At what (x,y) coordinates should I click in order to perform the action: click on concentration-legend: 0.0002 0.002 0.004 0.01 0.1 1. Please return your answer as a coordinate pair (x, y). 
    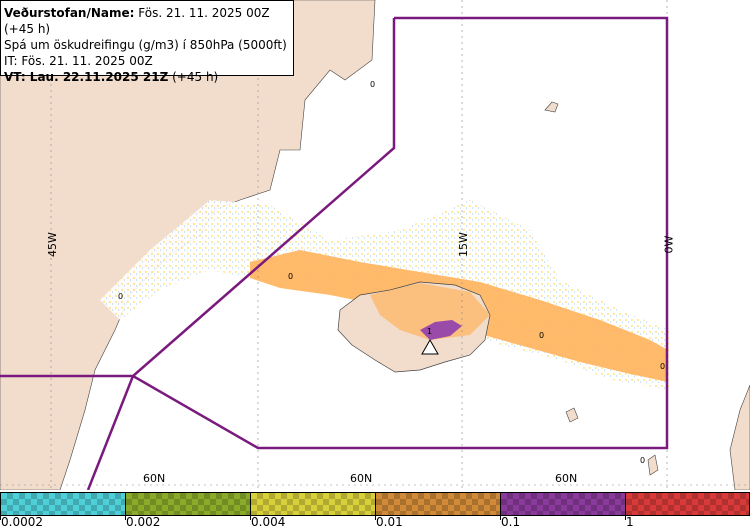
    Looking at the image, I should click on (375, 511).